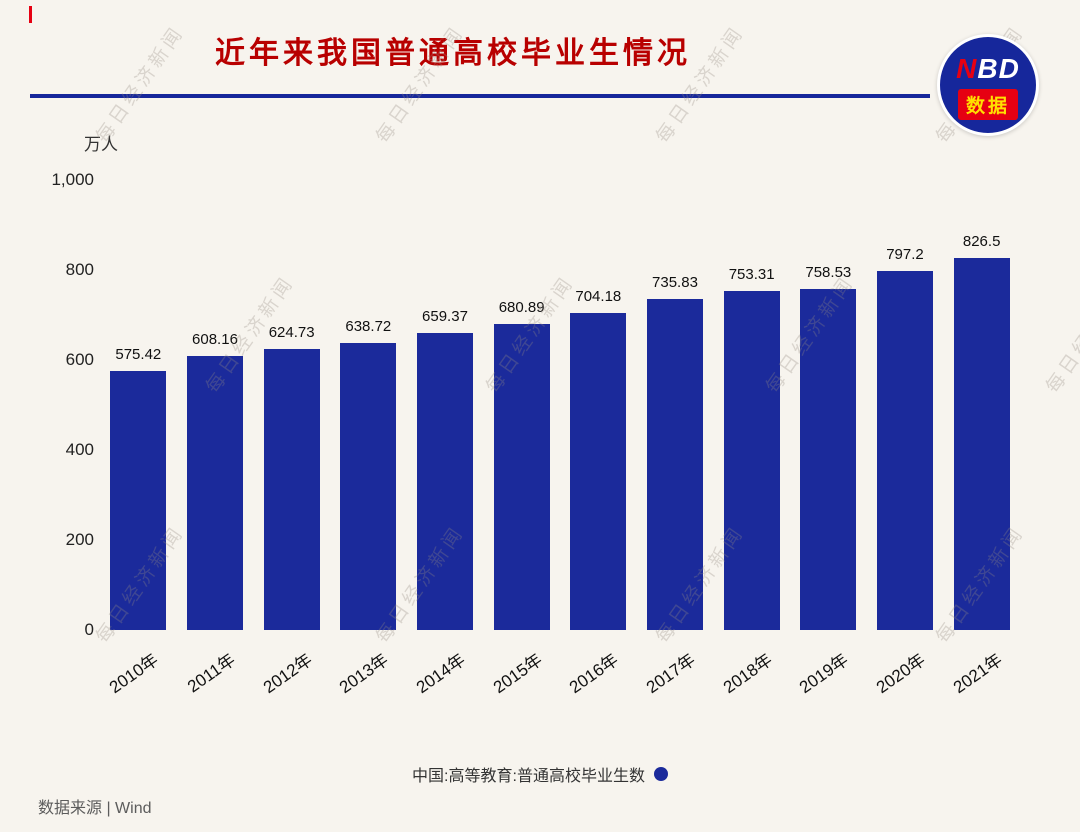 The width and height of the screenshot is (1080, 832). Describe the element at coordinates (905, 255) in the screenshot. I see `bar-value-label: 797.2` at that location.